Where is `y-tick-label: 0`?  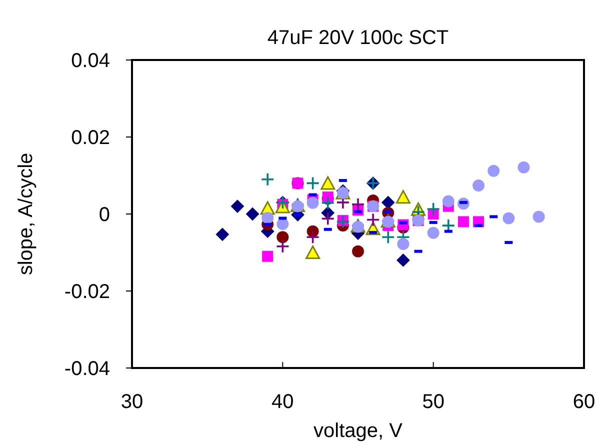 y-tick-label: 0 is located at coordinates (104, 215).